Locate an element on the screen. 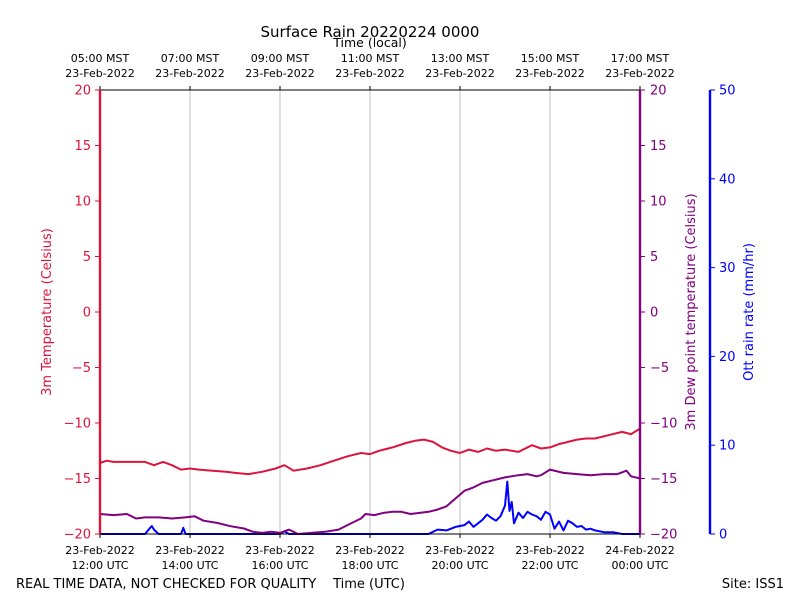  left-tick-label: 5 is located at coordinates (87, 257).